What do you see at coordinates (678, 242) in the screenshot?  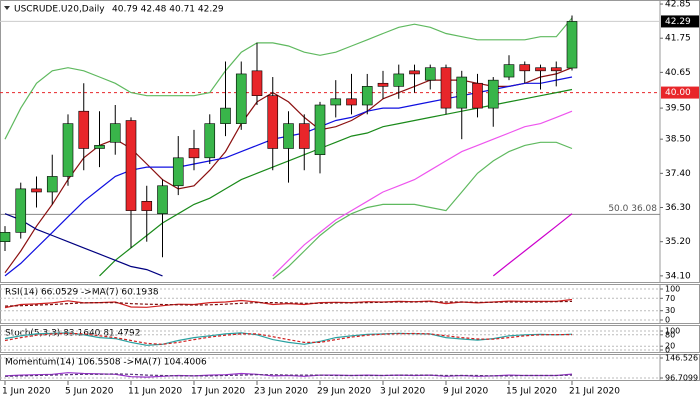 I see `y-tick-label: 35.20` at bounding box center [678, 242].